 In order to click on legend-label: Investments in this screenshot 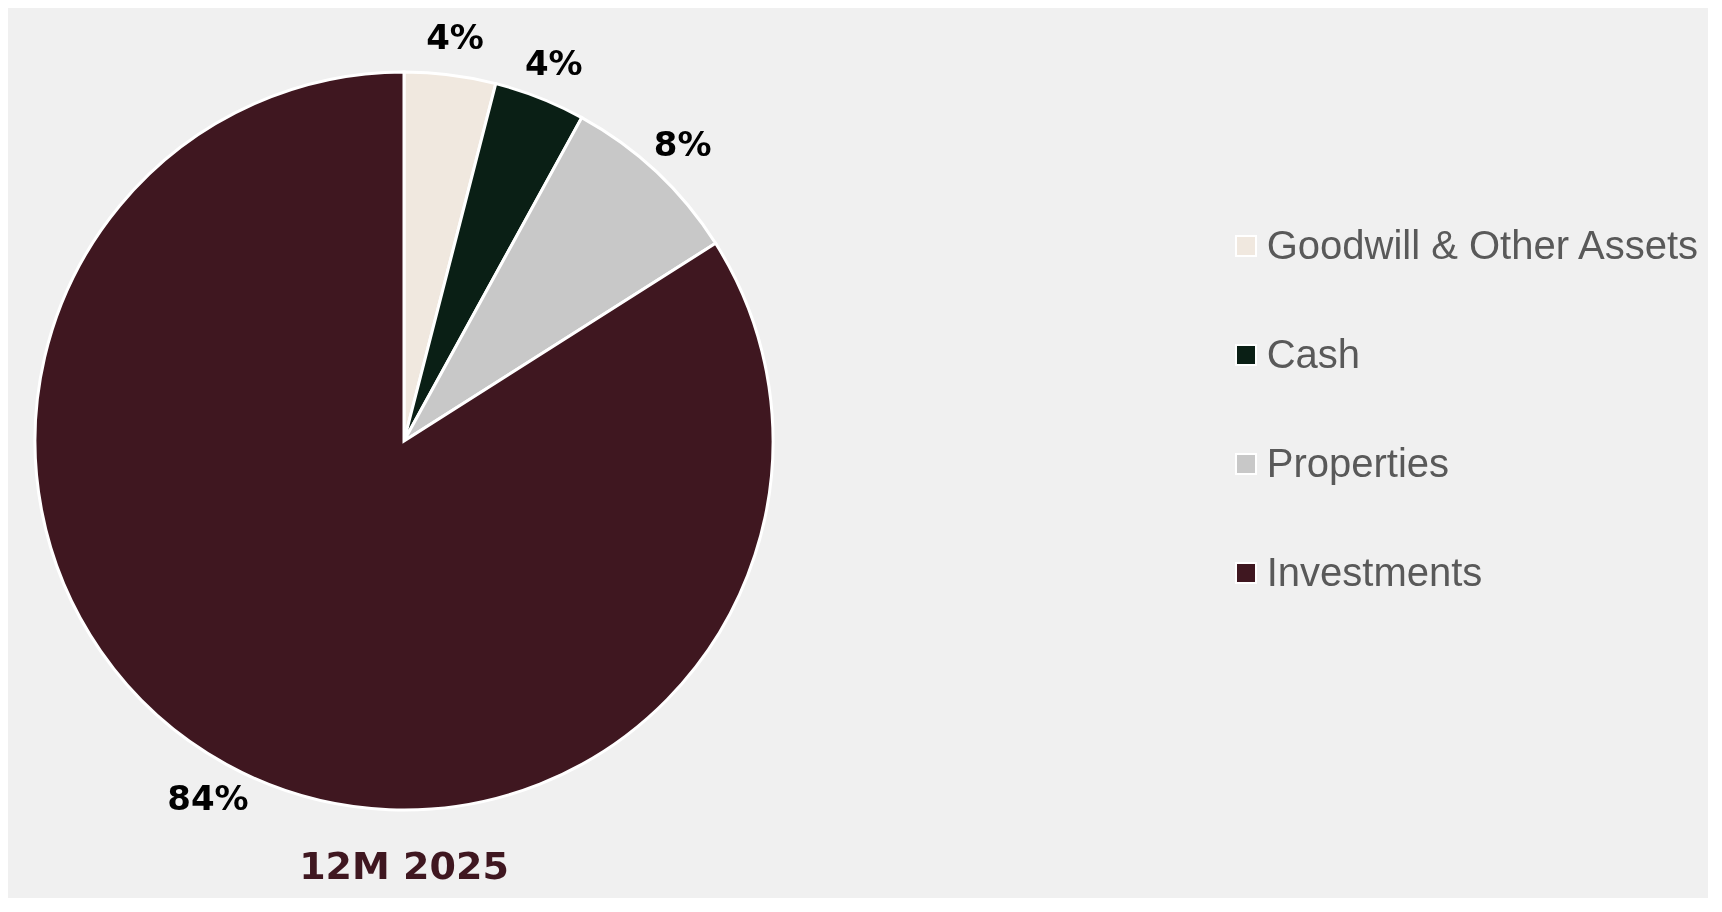, I will do `click(1374, 572)`.